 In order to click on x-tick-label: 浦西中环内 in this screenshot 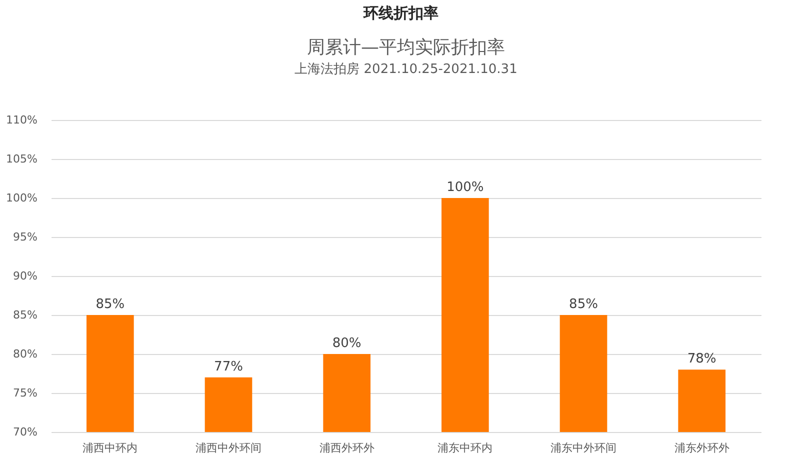, I will do `click(110, 448)`.